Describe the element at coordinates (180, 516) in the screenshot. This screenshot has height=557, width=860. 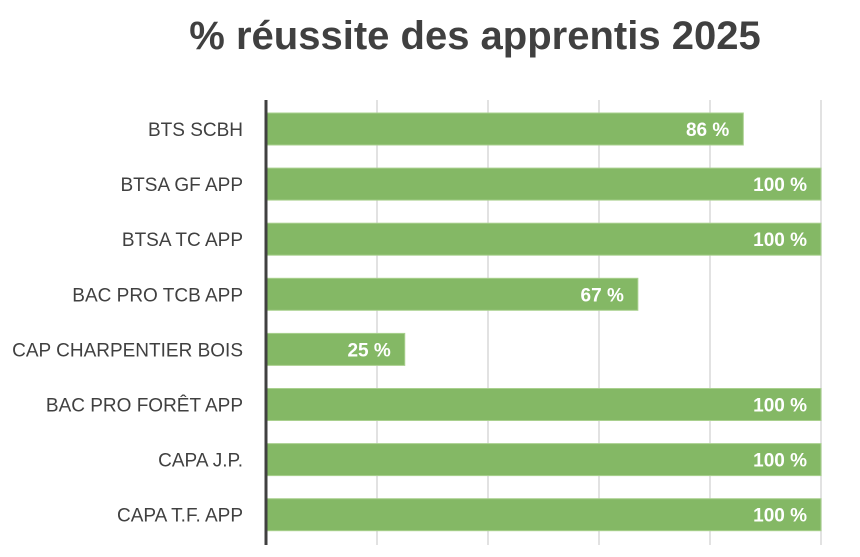
I see `category-label: CAPA T.F. APP` at that location.